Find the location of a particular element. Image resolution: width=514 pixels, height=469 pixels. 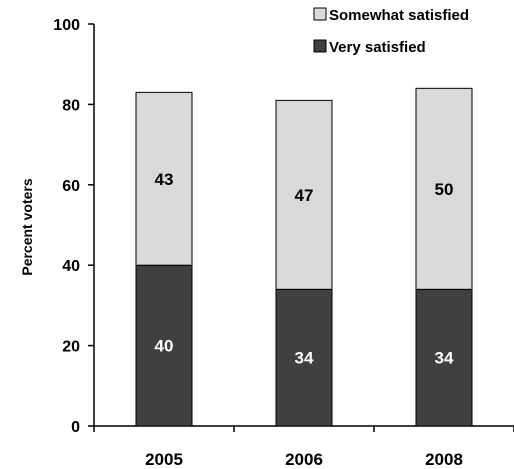

data-label: 40 is located at coordinates (164, 346).